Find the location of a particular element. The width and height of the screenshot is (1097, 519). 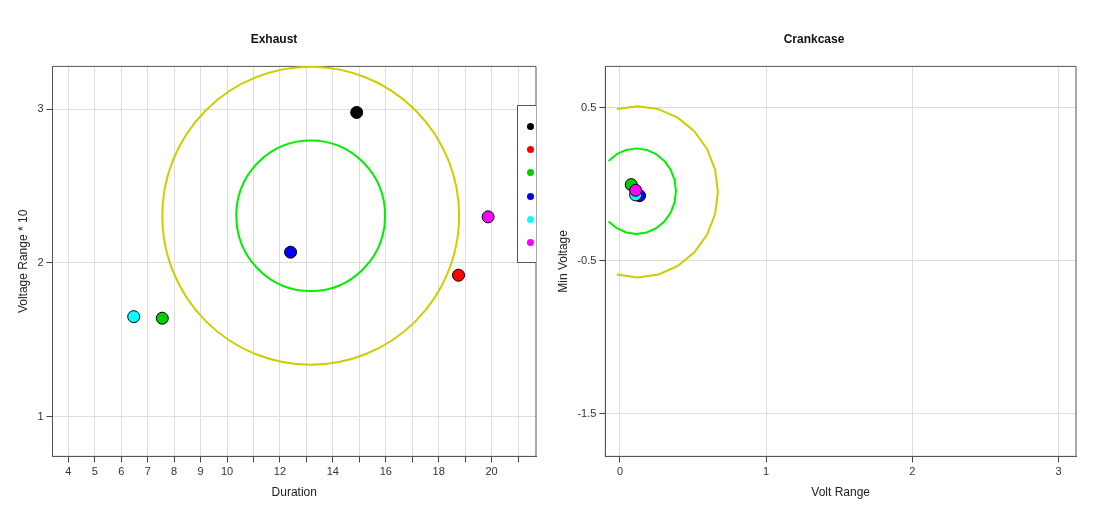

x-tick-label: 1 is located at coordinates (766, 471).